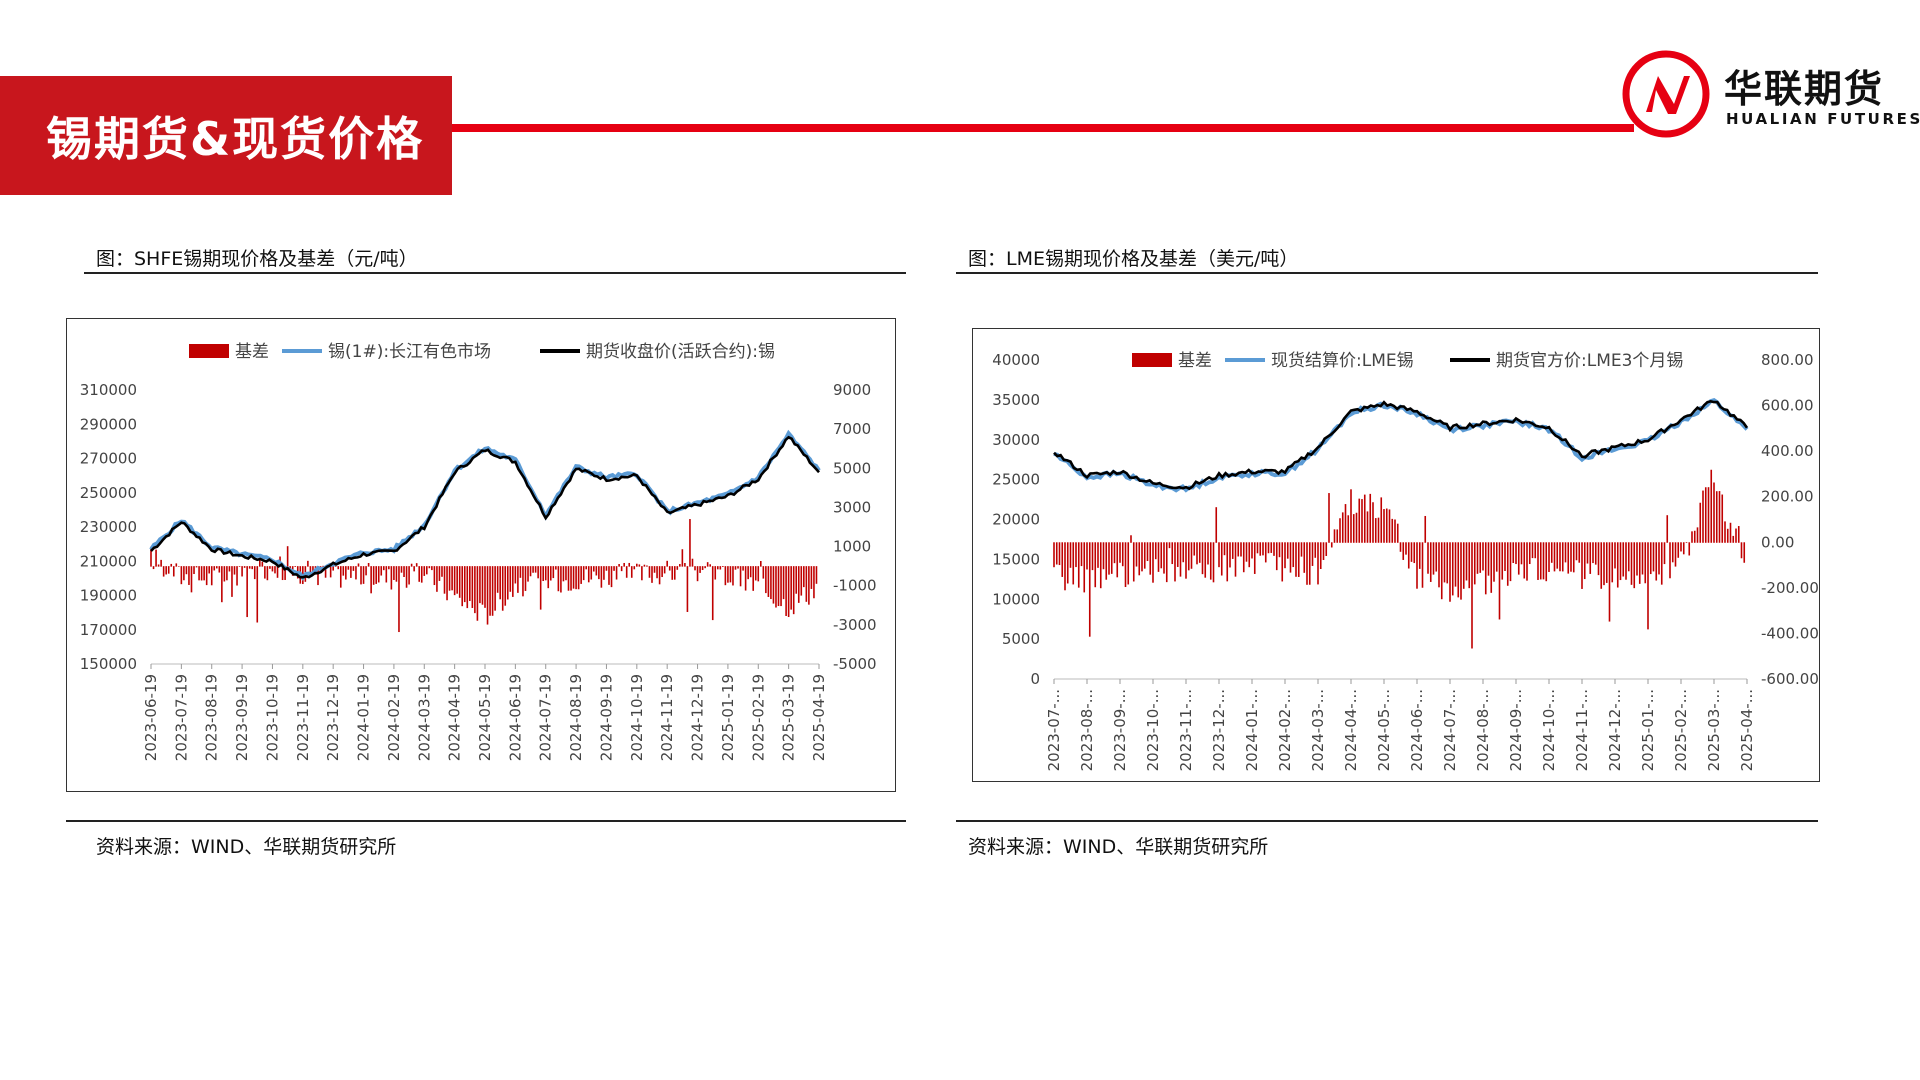 The width and height of the screenshot is (1920, 1080). Describe the element at coordinates (108, 664) in the screenshot. I see `y-left-tick-label: 150000` at that location.